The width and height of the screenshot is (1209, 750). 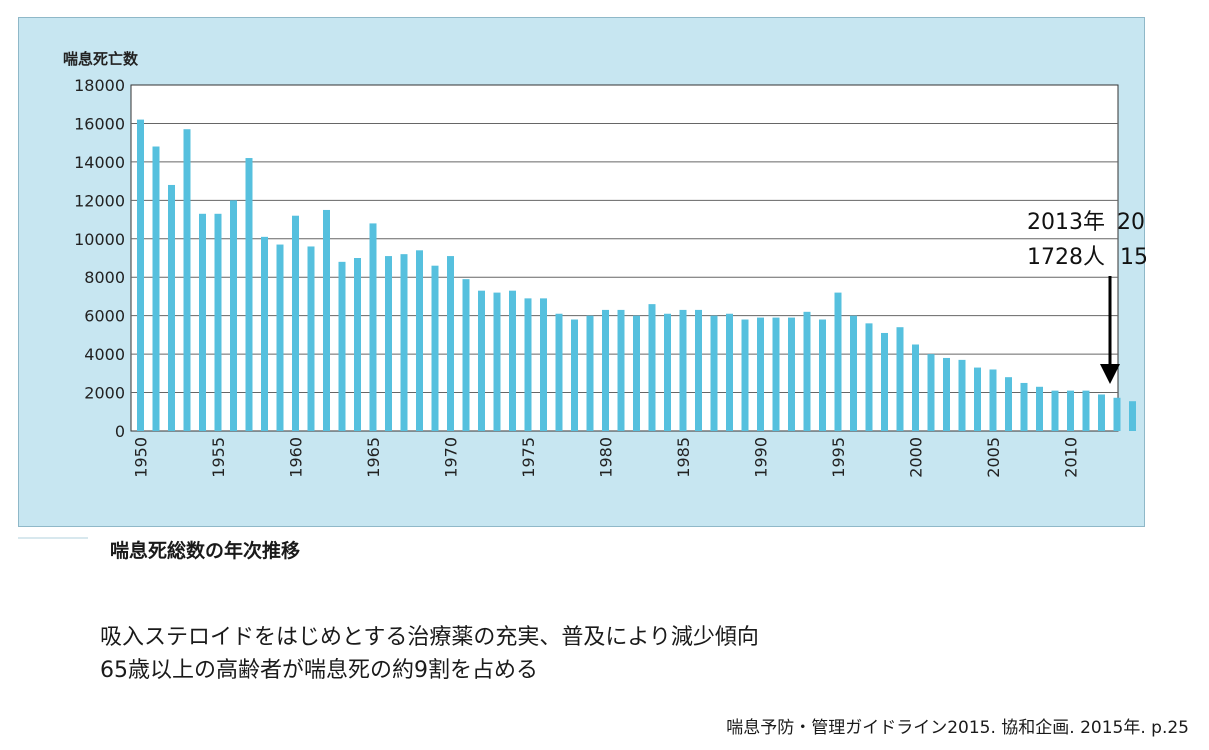 I want to click on annotation-year-2014: 2014年, so click(x=1131, y=222).